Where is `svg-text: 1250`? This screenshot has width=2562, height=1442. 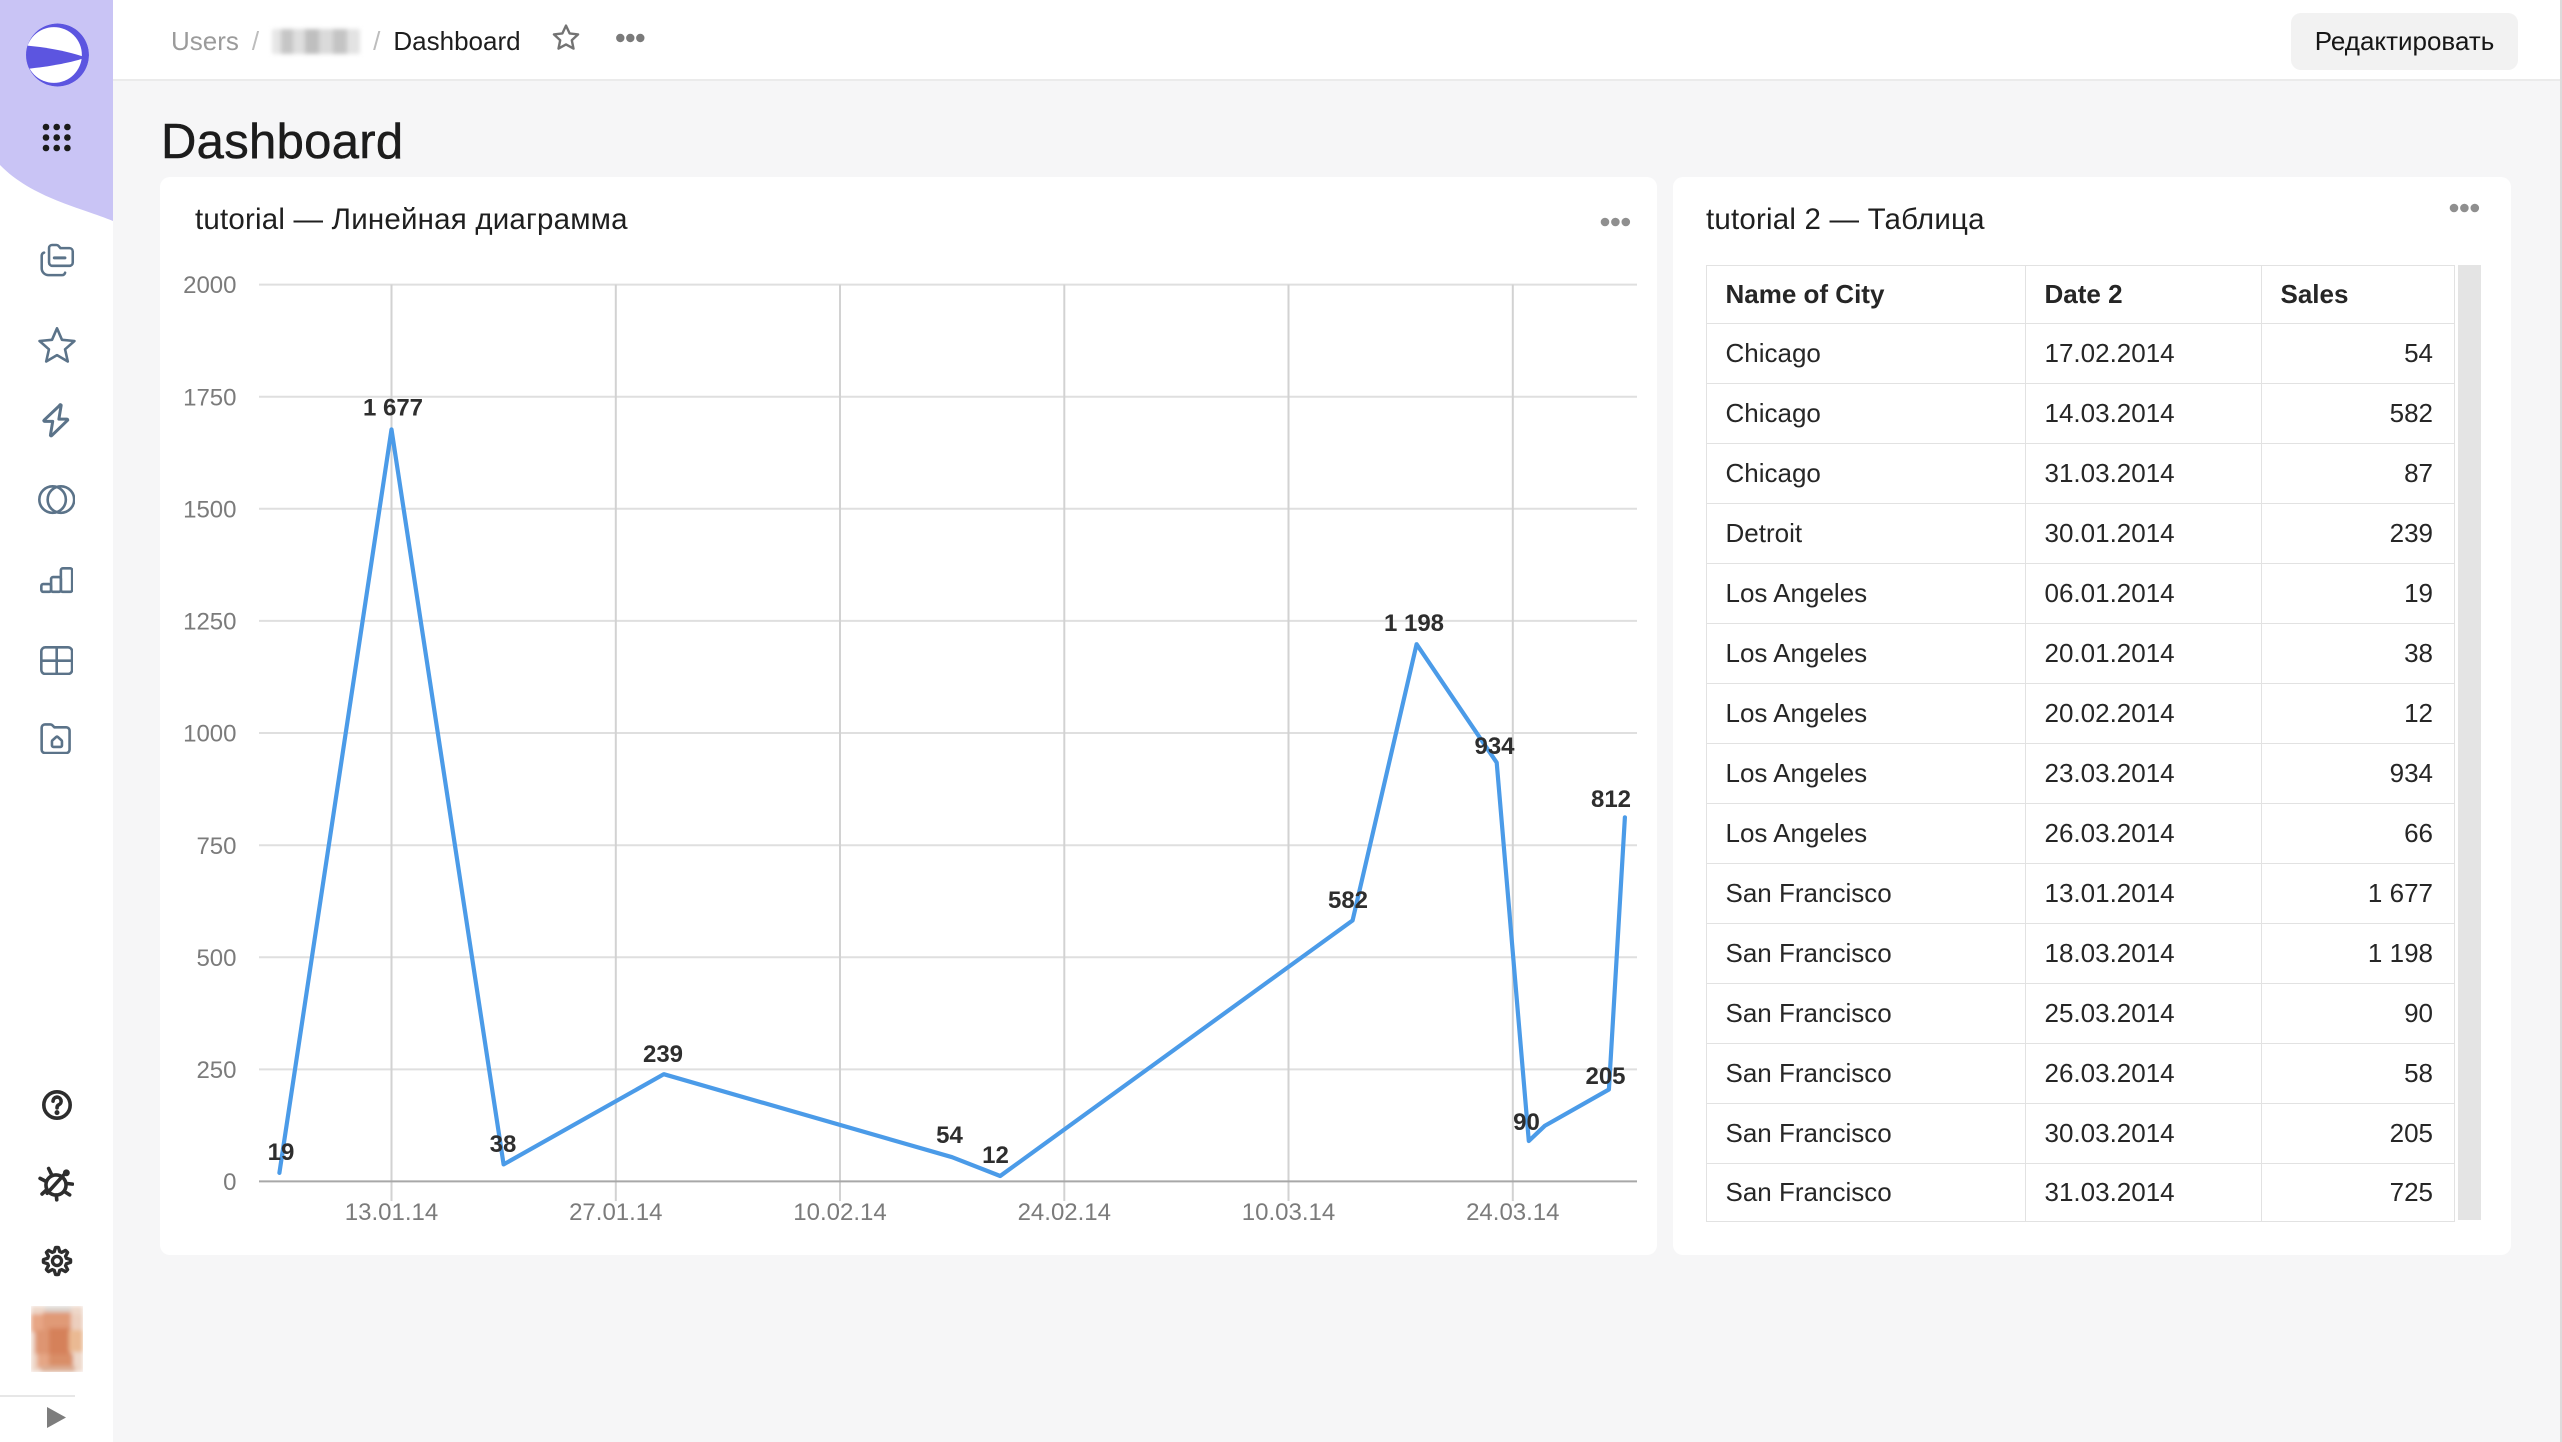
svg-text: 1250 is located at coordinates (209, 622).